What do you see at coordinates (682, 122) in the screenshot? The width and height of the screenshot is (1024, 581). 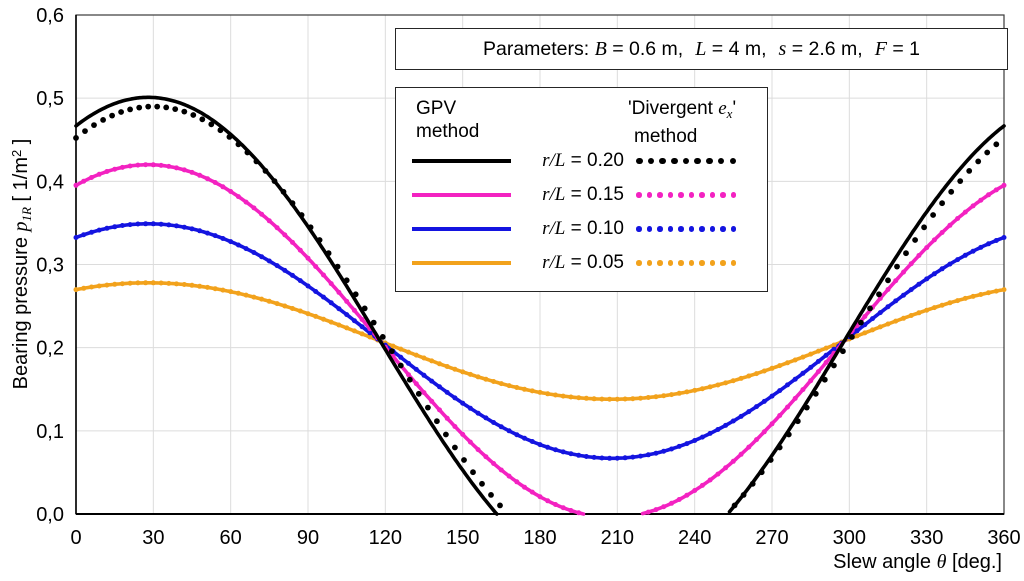 I see `legend-header-divergent: 'Divergent ex' method` at bounding box center [682, 122].